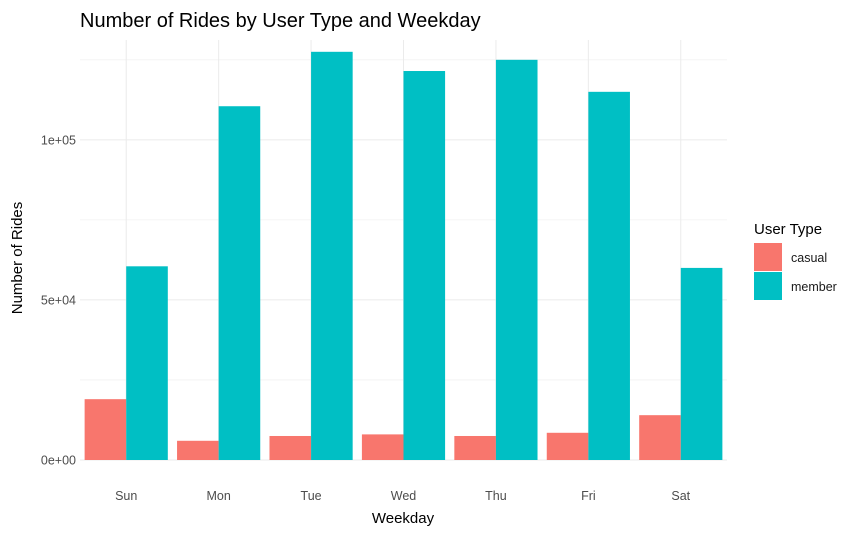 The height and width of the screenshot is (535, 866). Describe the element at coordinates (280, 21) in the screenshot. I see `chart-title: Number of Rides by User Type and Weekday` at that location.